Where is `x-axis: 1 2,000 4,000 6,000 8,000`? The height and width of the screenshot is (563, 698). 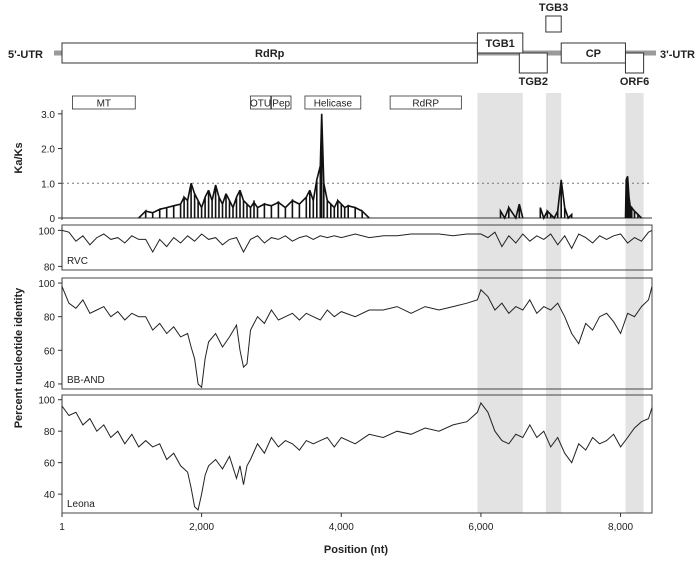 x-axis: 1 2,000 4,000 6,000 8,000 is located at coordinates (346, 523).